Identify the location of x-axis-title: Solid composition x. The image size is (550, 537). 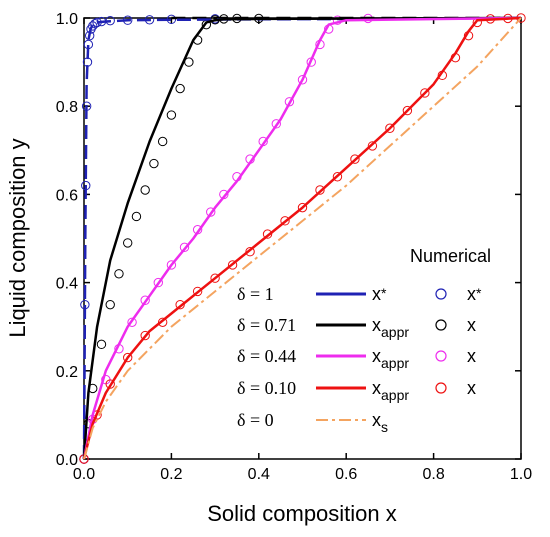
(302, 513).